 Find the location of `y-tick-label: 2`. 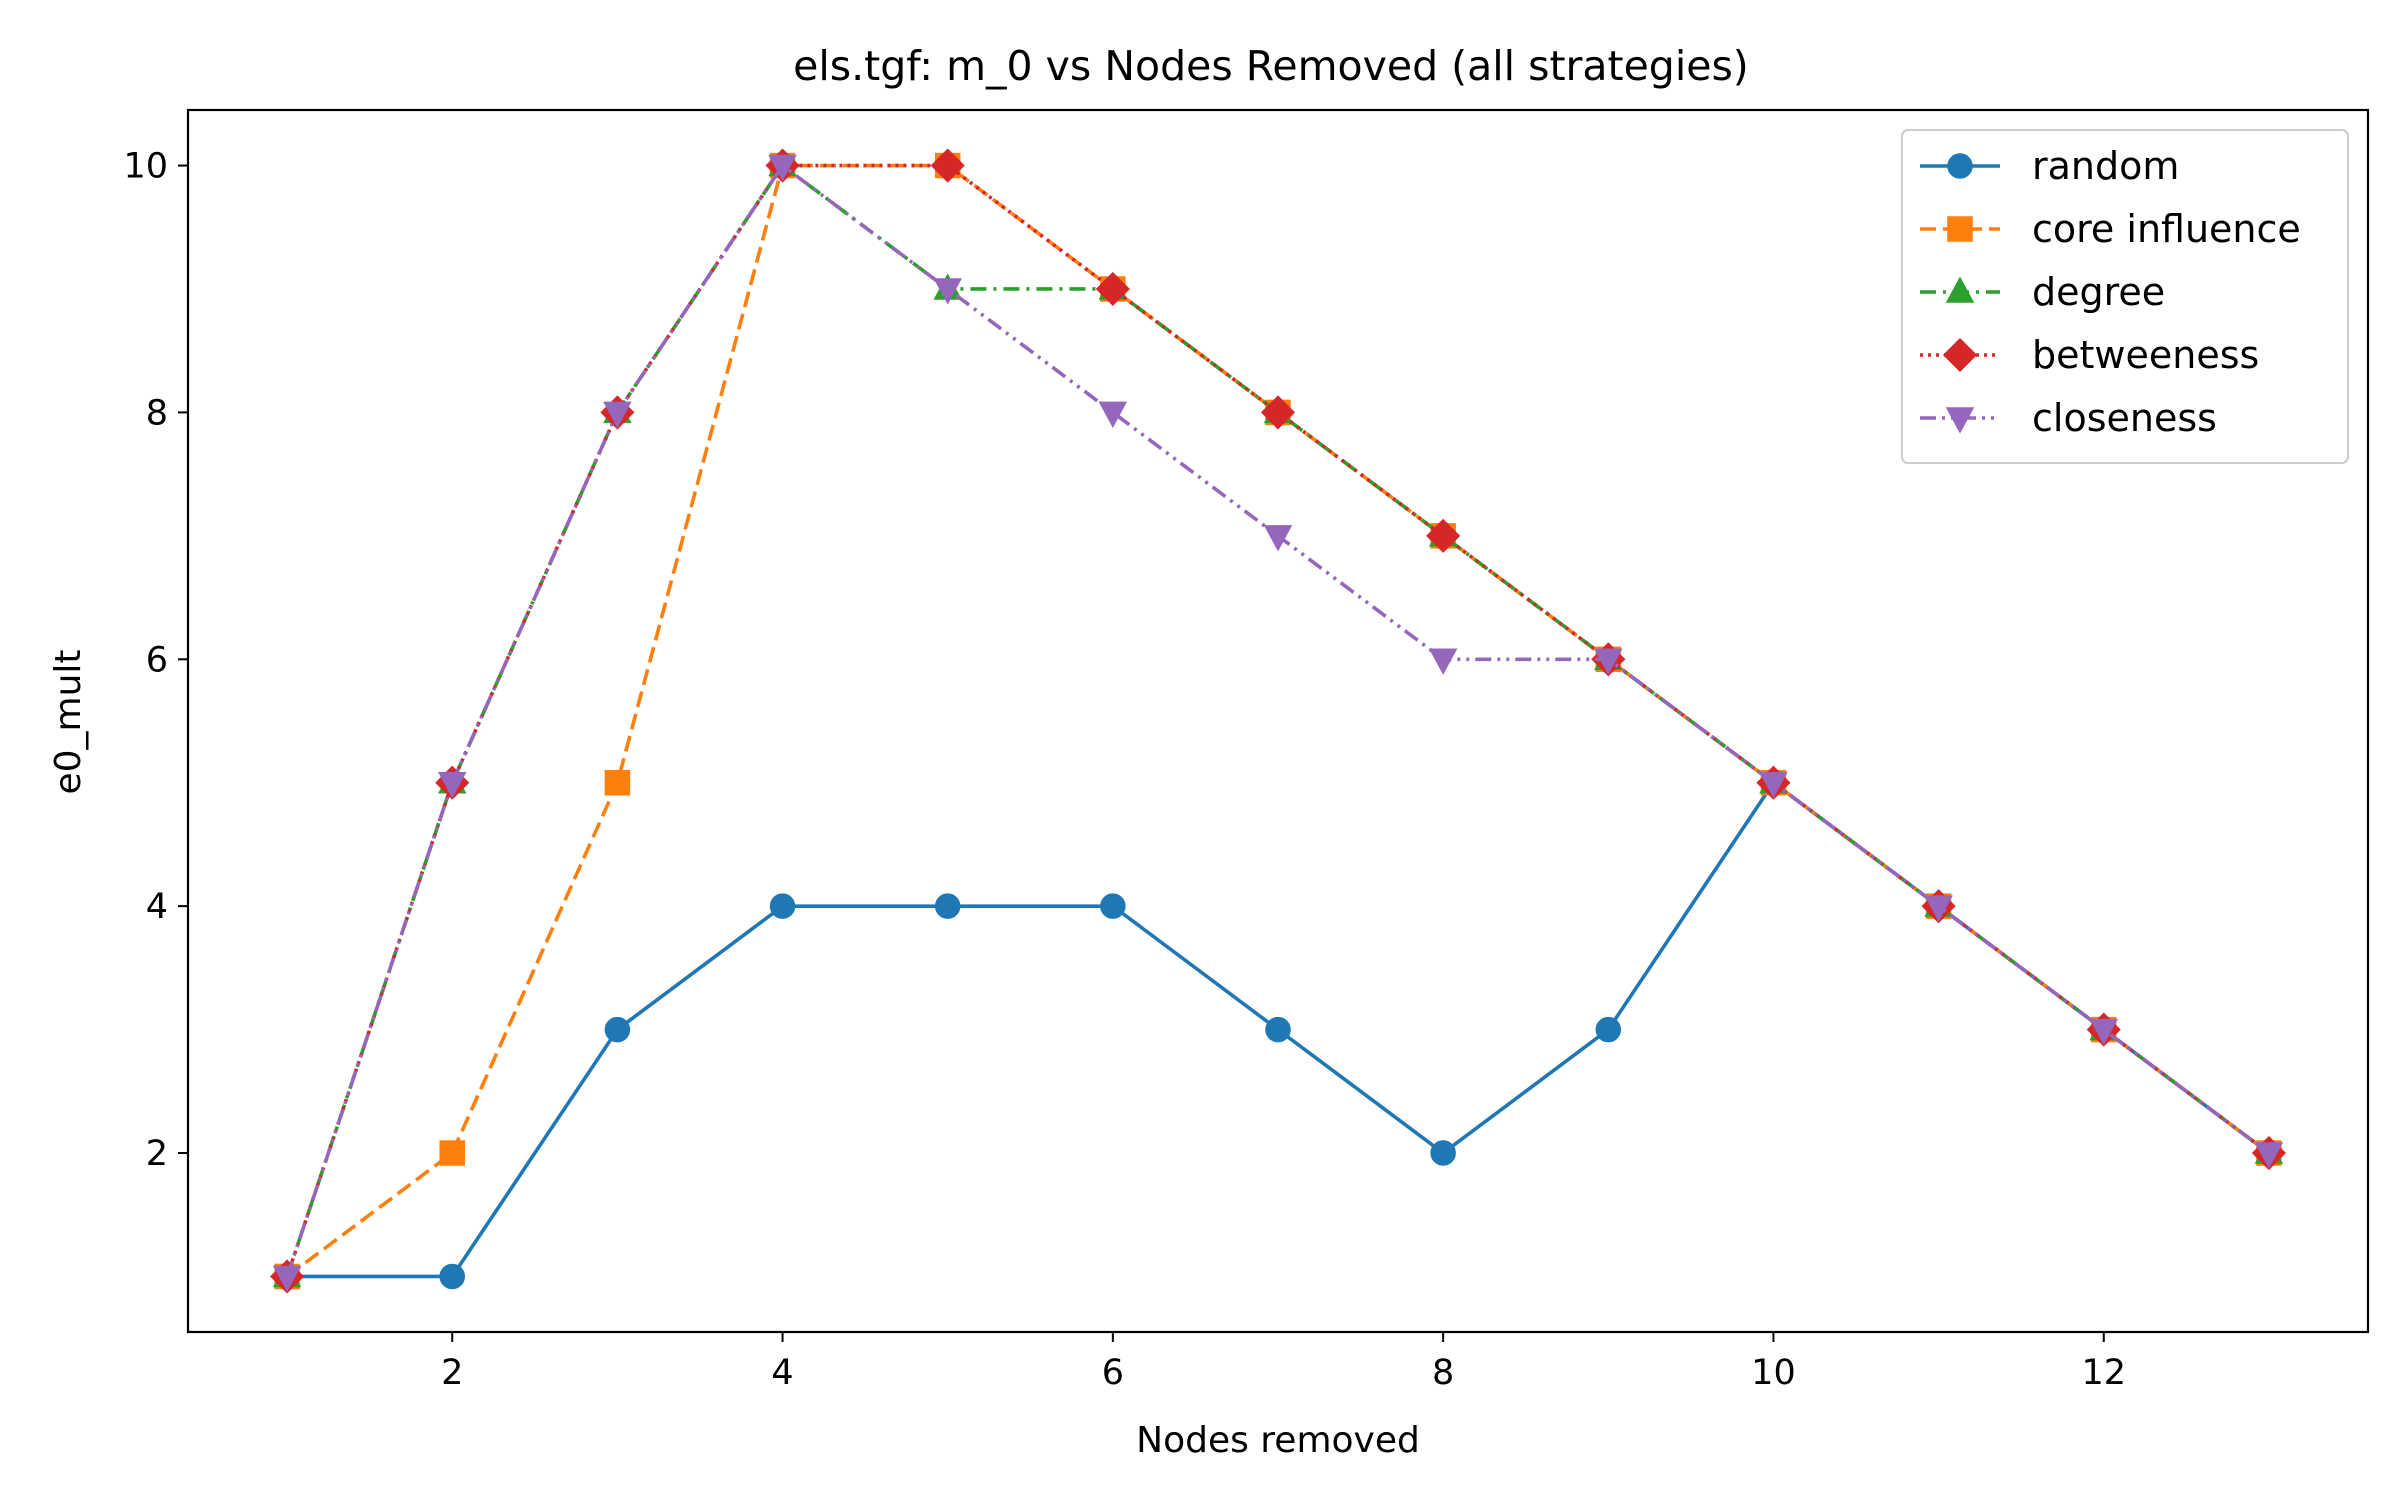

y-tick-label: 2 is located at coordinates (157, 1154).